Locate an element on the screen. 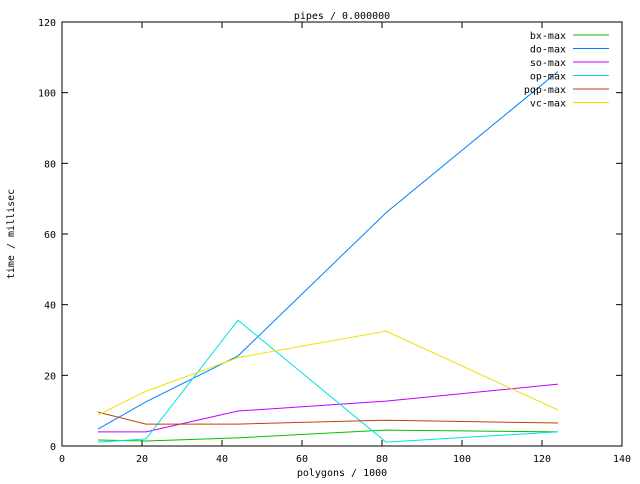 The width and height of the screenshot is (640, 484). x-tick-label: 20 is located at coordinates (142, 459).